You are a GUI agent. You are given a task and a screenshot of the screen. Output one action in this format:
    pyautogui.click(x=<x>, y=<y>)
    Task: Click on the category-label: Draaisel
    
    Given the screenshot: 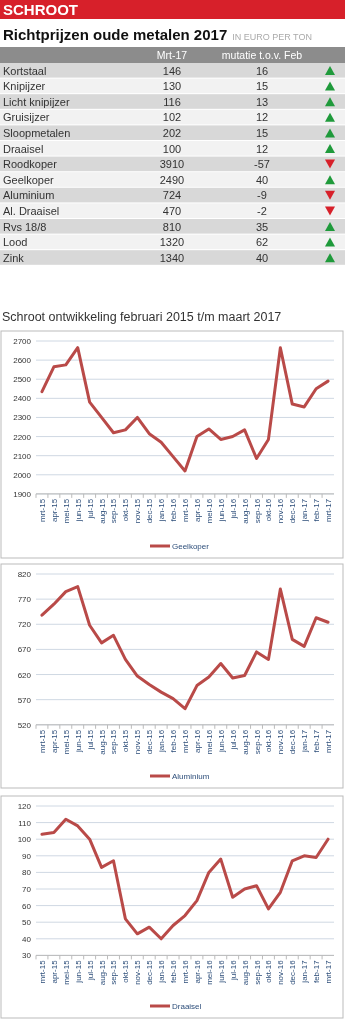 What is the action you would take?
    pyautogui.click(x=23, y=148)
    